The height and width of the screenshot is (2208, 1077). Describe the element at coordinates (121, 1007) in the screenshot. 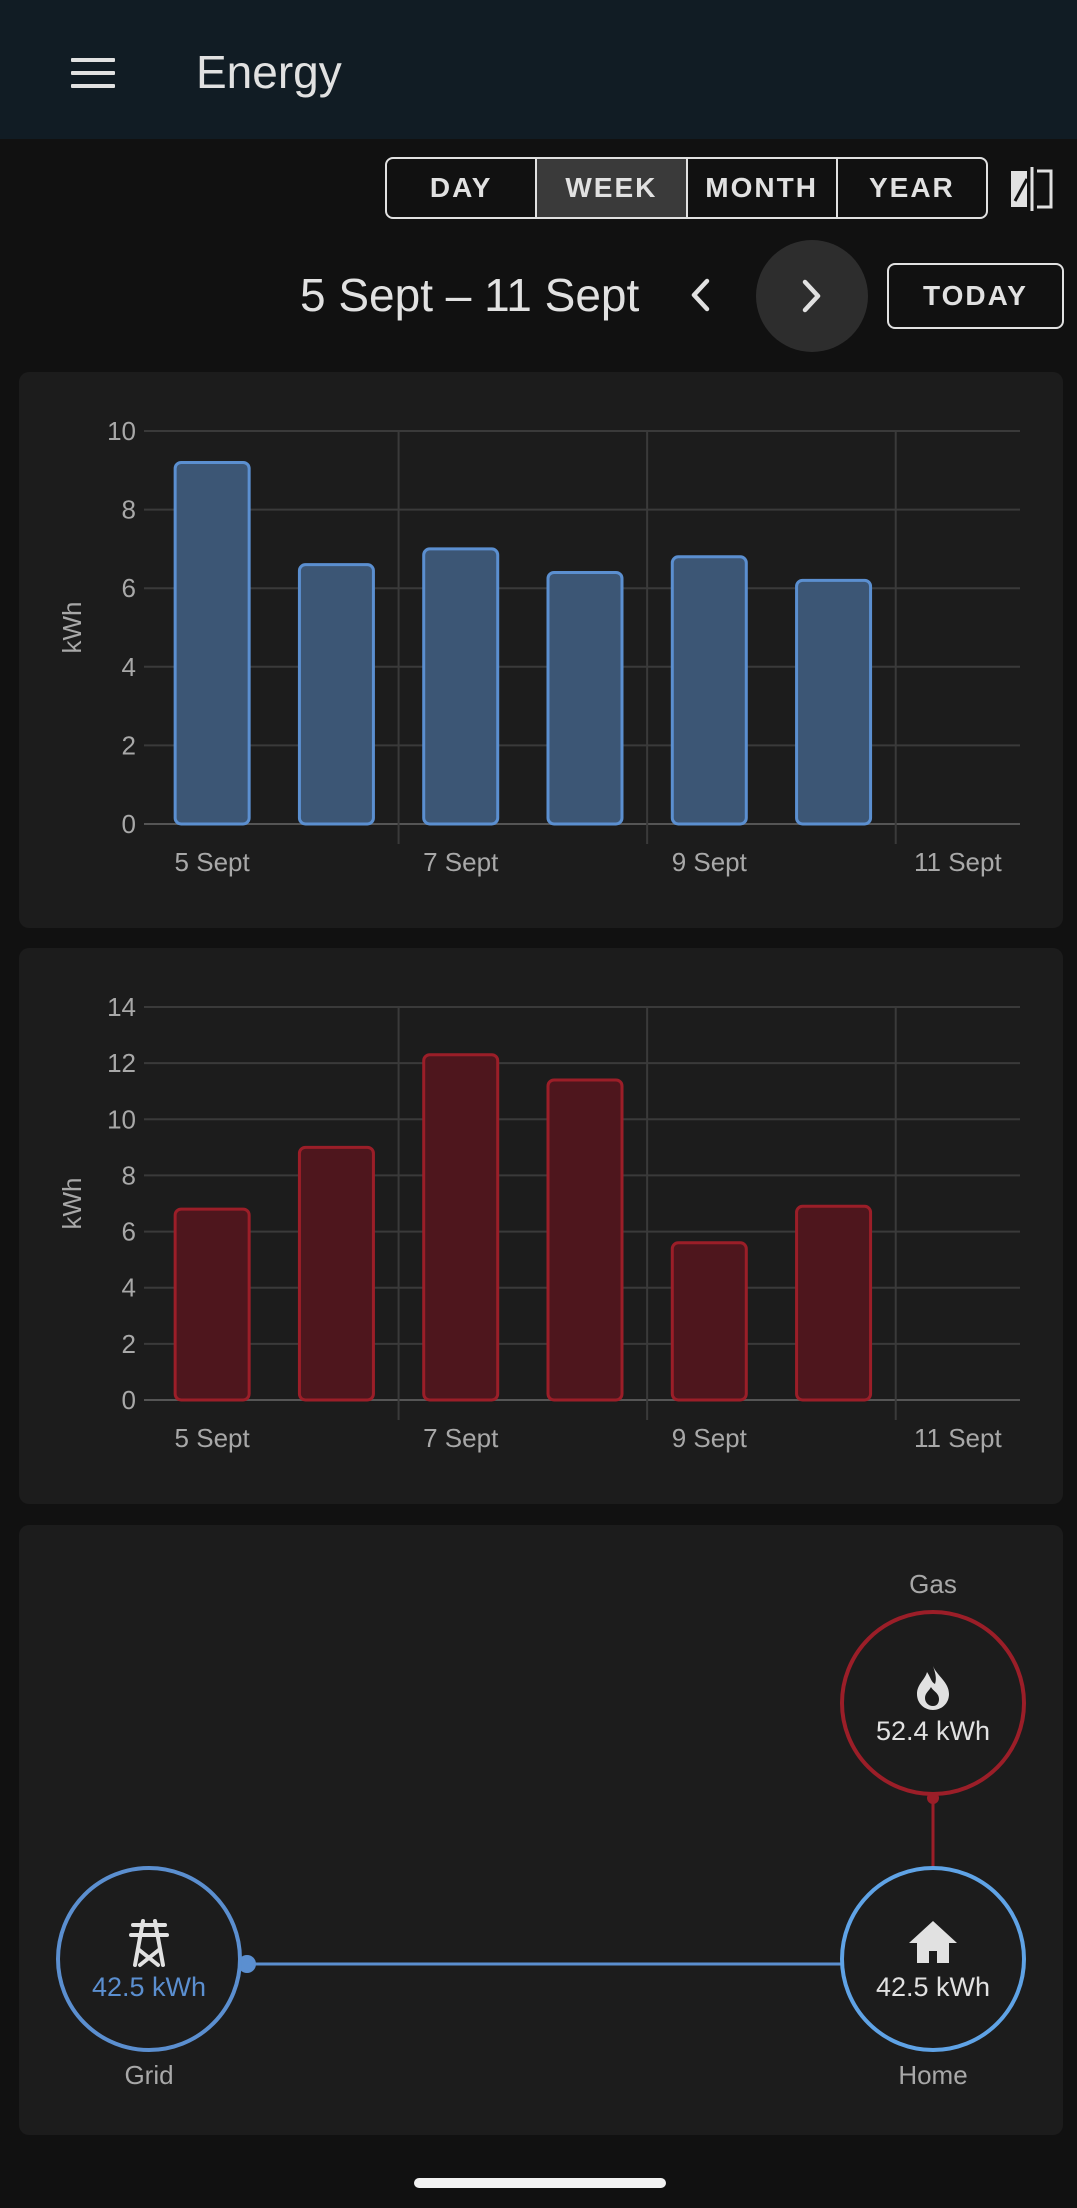

I see `y-tick-label: 14` at that location.